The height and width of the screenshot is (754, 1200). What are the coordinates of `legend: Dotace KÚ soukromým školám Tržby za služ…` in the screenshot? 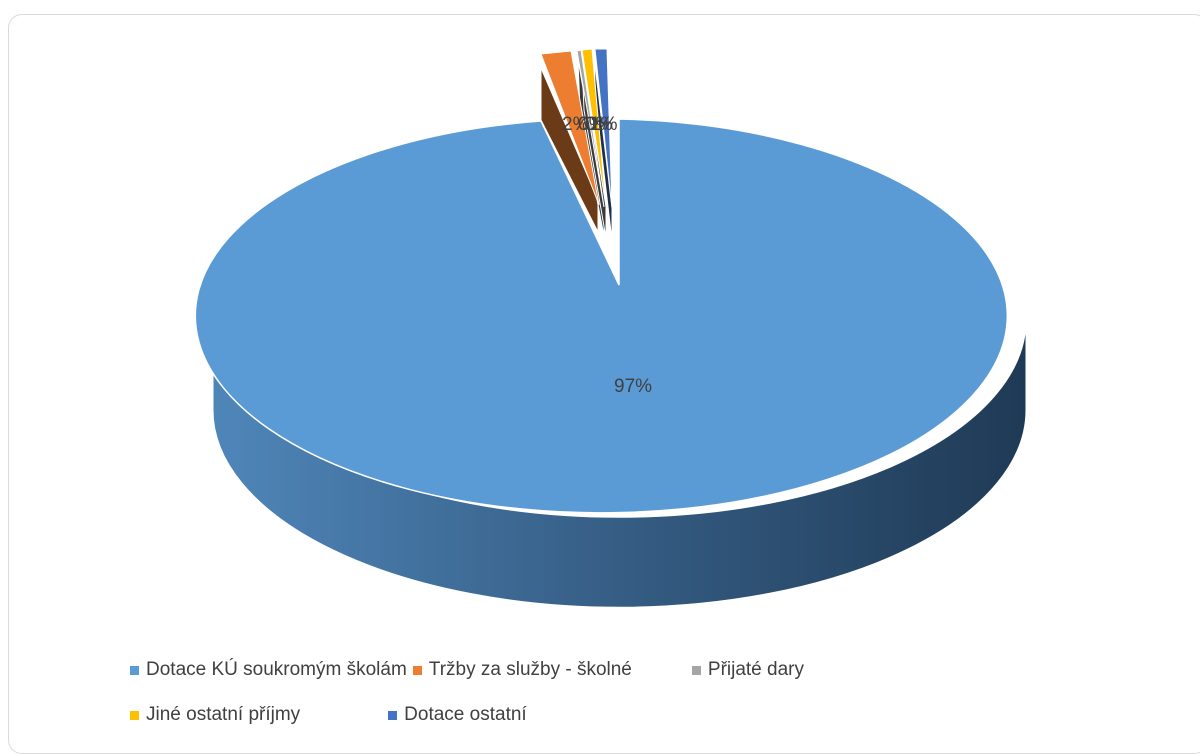 It's located at (580, 700).